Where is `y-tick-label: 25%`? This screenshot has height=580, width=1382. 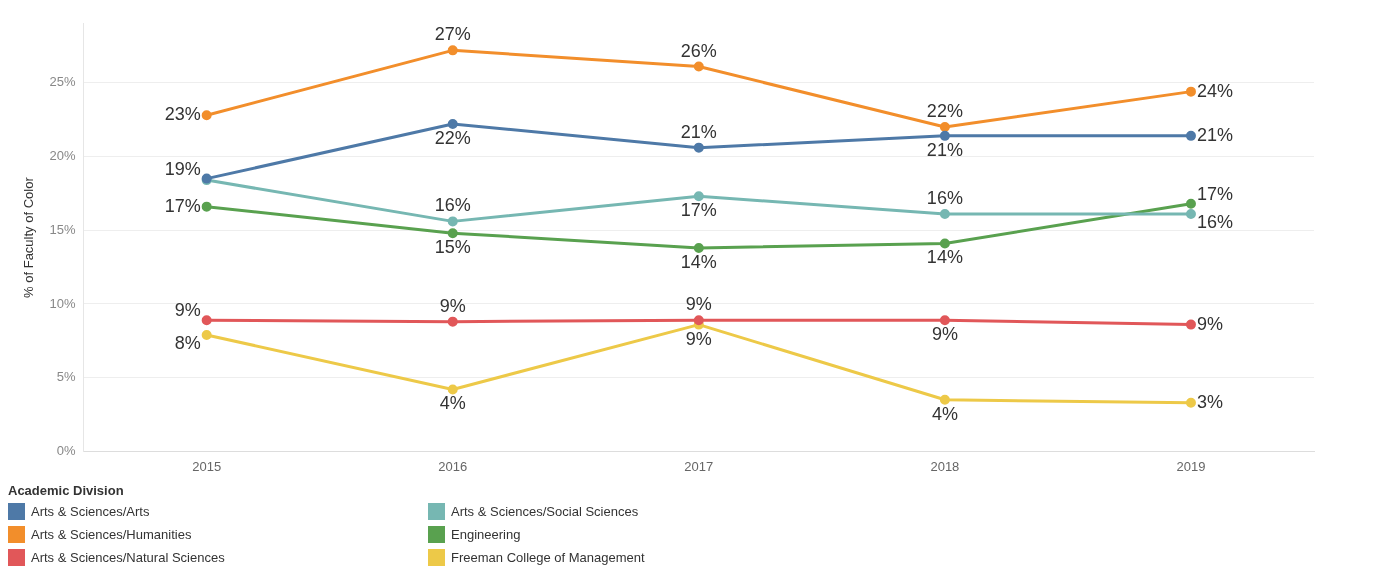
y-tick-label: 25% is located at coordinates (63, 82).